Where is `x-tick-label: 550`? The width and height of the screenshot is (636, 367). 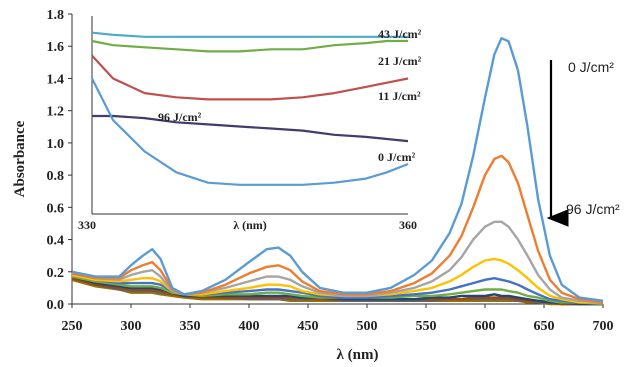 x-tick-label: 550 is located at coordinates (426, 326).